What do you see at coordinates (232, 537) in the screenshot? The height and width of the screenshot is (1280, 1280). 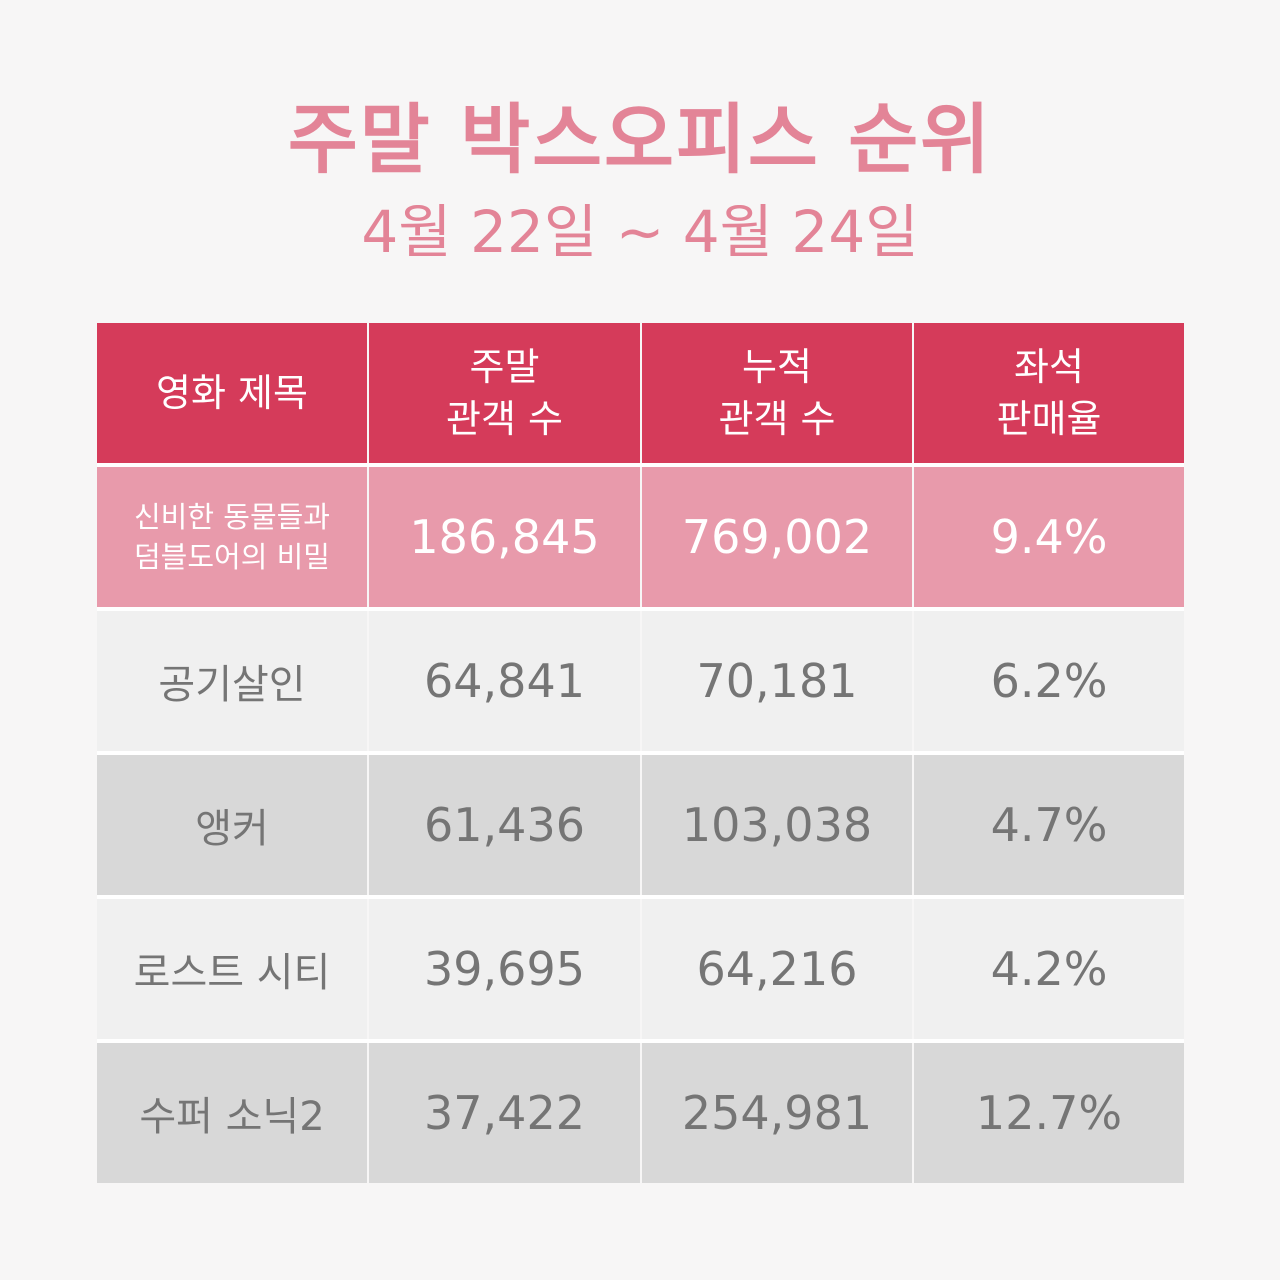 I see `movie-title-cell: 신비한 동물들과 덤블도어의 비밀` at bounding box center [232, 537].